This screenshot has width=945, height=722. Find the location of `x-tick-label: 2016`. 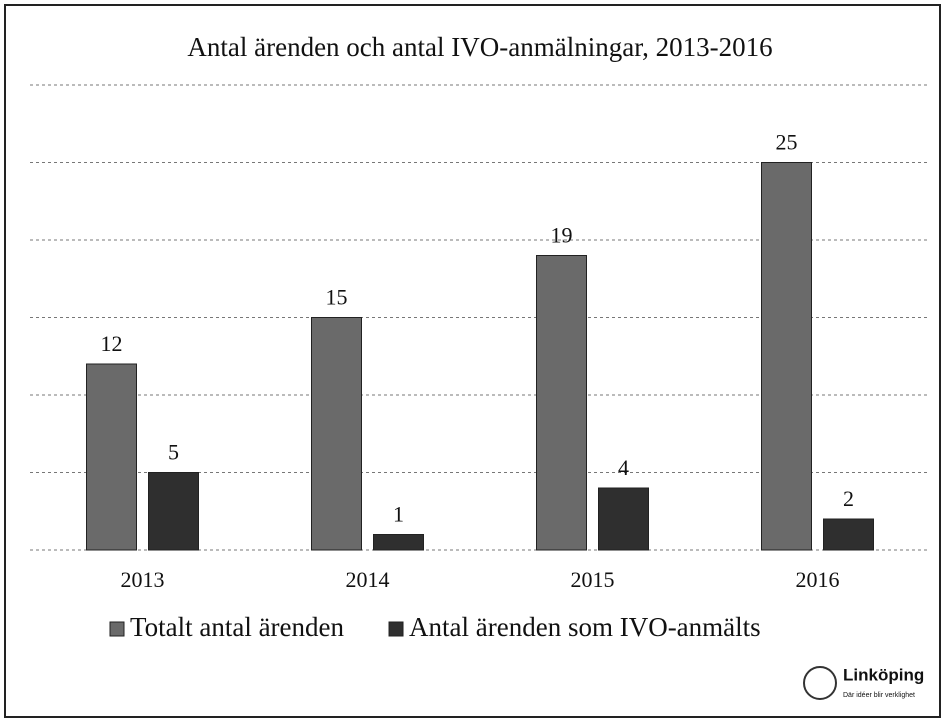

x-tick-label: 2016 is located at coordinates (818, 579).